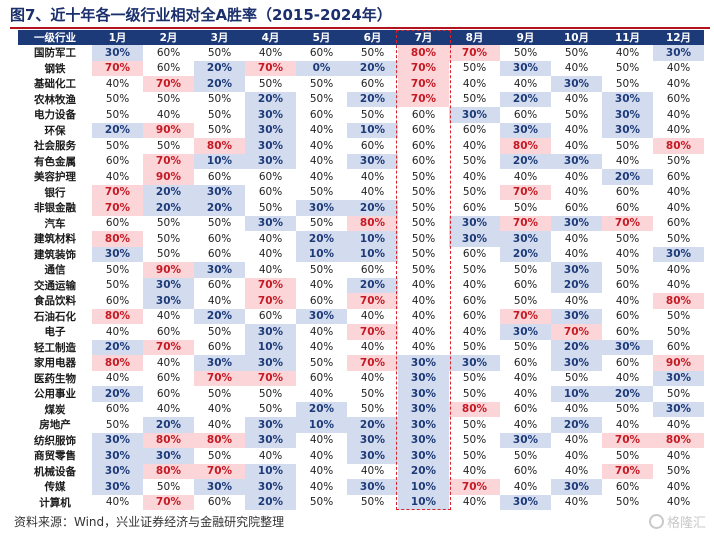  What do you see at coordinates (55, 301) in the screenshot?
I see `industry-name: 食品饮料` at bounding box center [55, 301].